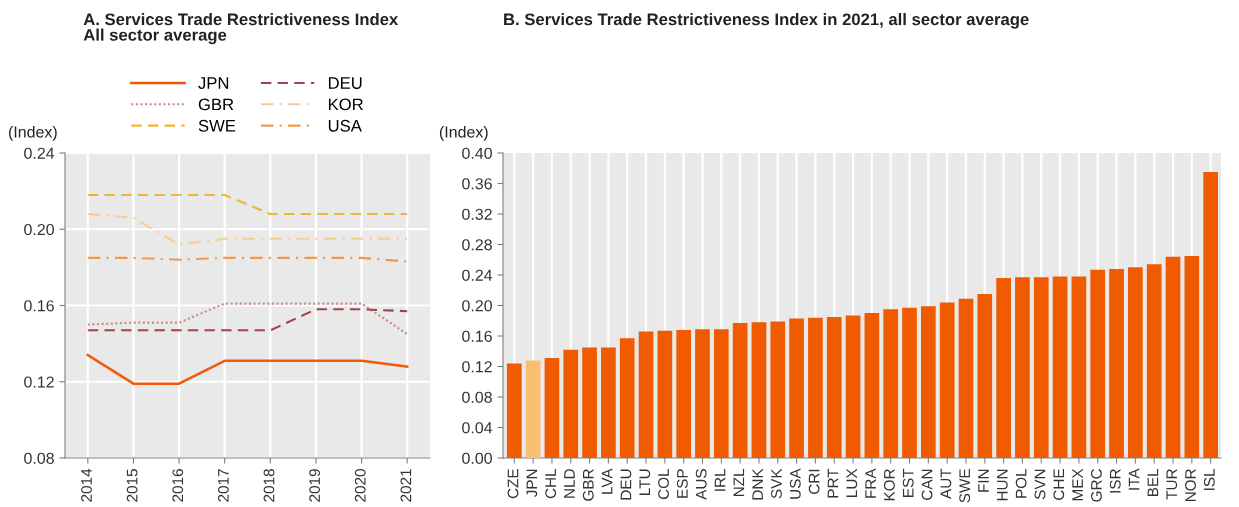  I want to click on x-tick-label: JPN, so click(532, 483).